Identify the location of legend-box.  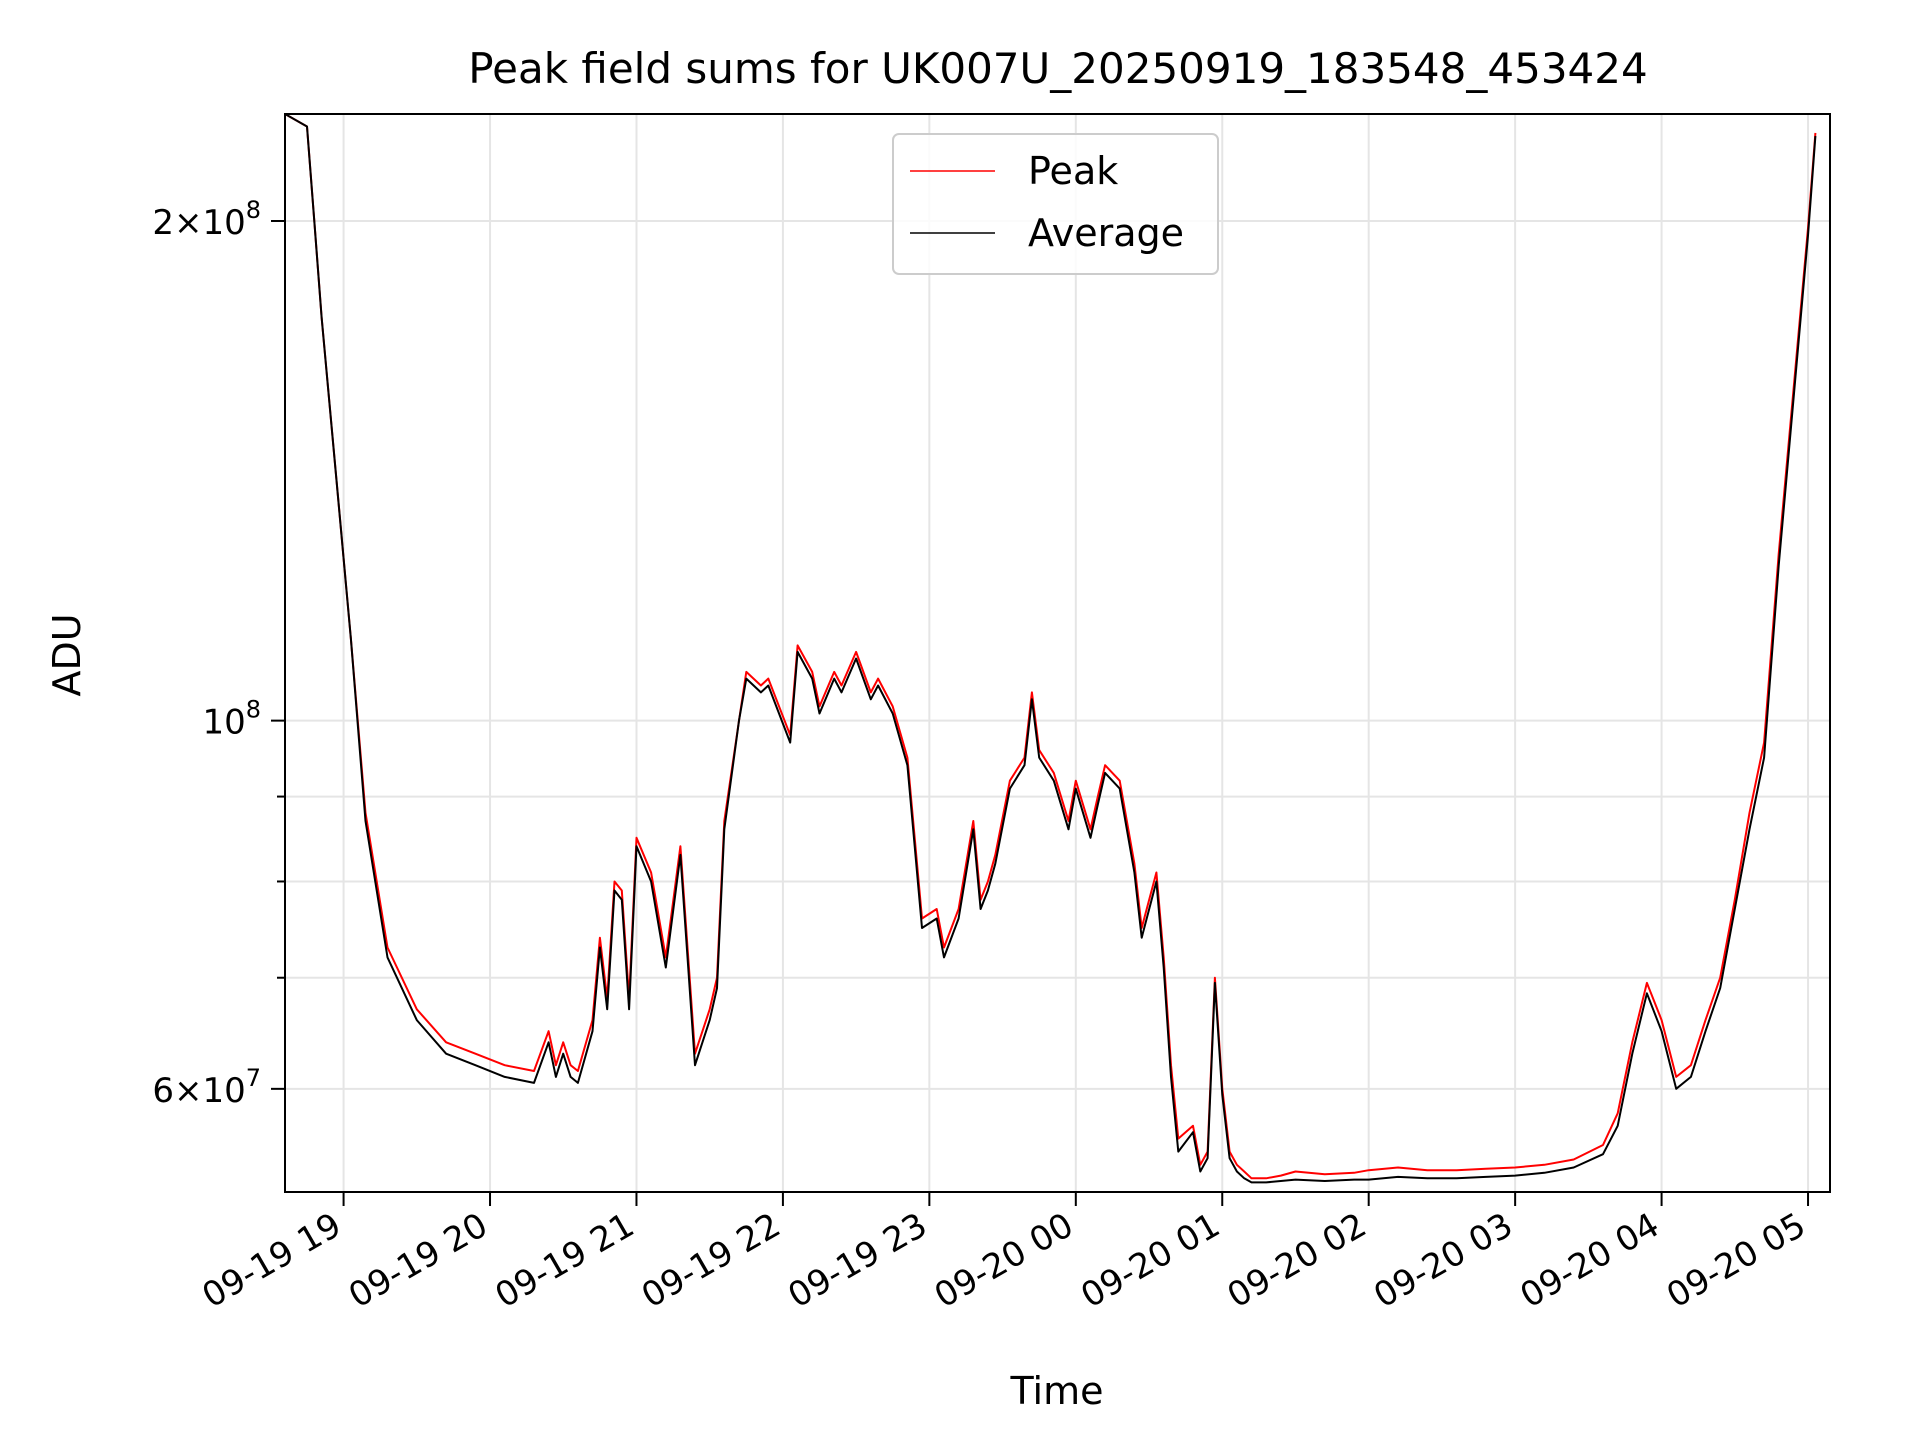
(1055, 204).